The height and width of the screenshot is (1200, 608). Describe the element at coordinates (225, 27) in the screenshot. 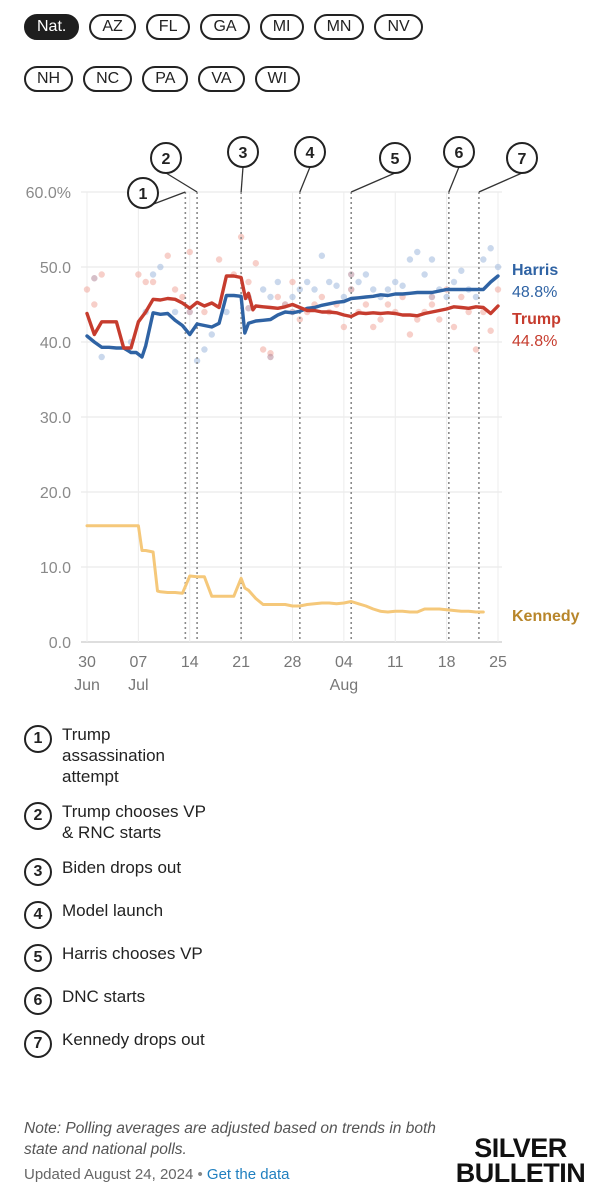

I see `filter-pill-ga: GA` at that location.